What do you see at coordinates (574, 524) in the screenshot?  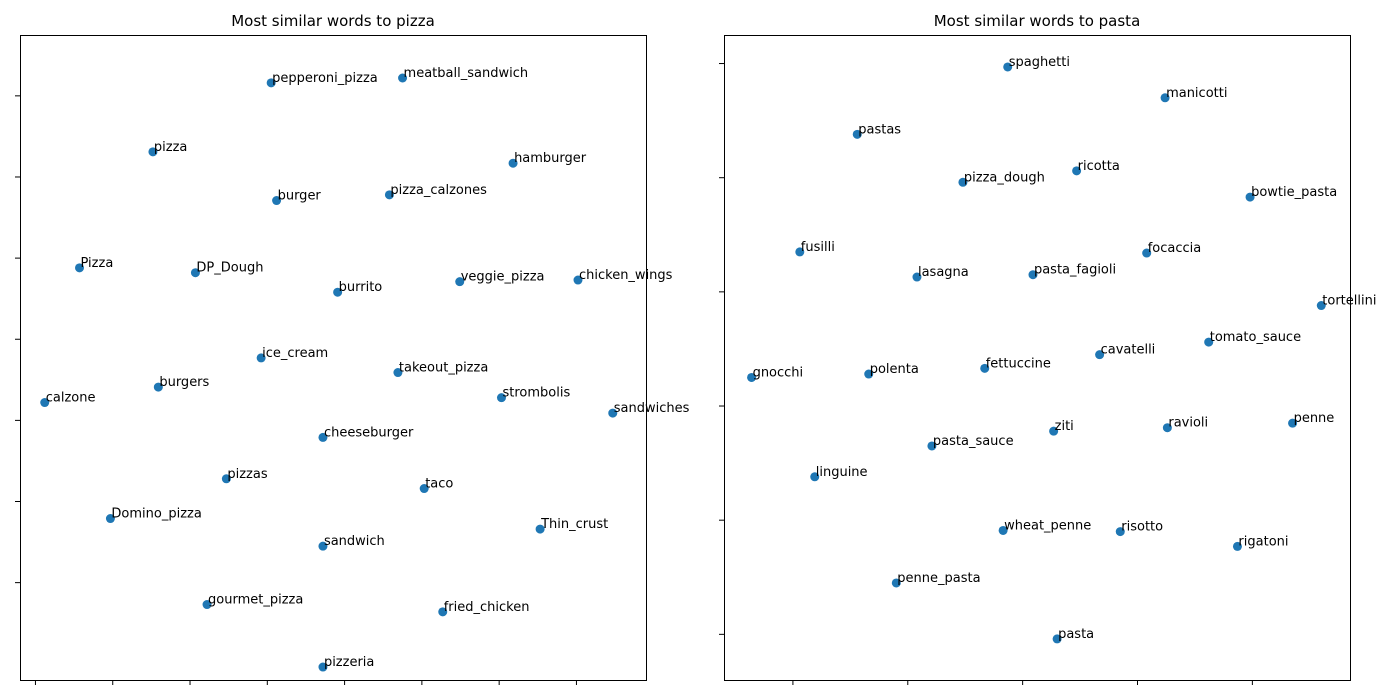 I see `point-label: Thin_crust` at bounding box center [574, 524].